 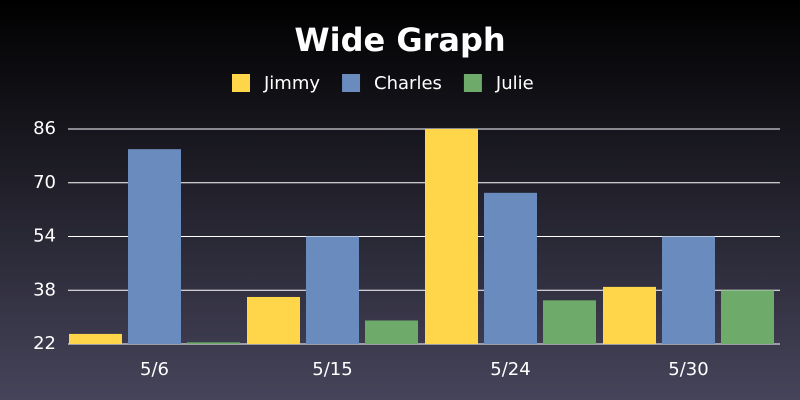 What do you see at coordinates (291, 83) in the screenshot?
I see `legend-label: Jimmy` at bounding box center [291, 83].